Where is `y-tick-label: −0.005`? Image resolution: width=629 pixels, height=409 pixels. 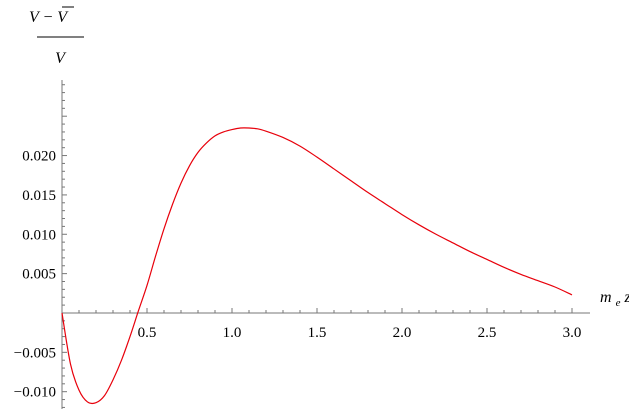
y-tick-label: −0.005 is located at coordinates (35, 353).